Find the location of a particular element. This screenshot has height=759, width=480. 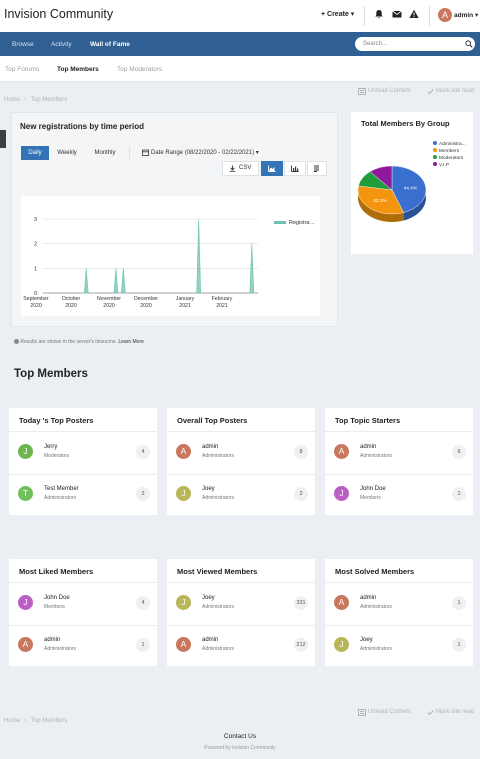

csv-label: CSV is located at coordinates (245, 168).